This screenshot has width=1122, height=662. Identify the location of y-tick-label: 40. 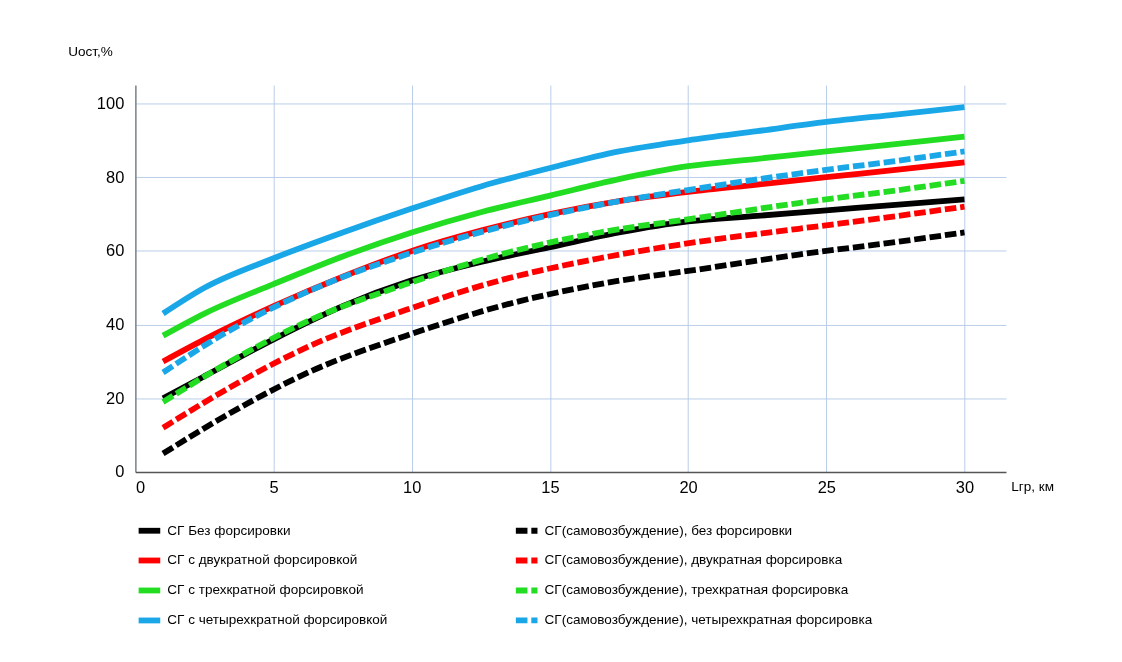
(115, 323).